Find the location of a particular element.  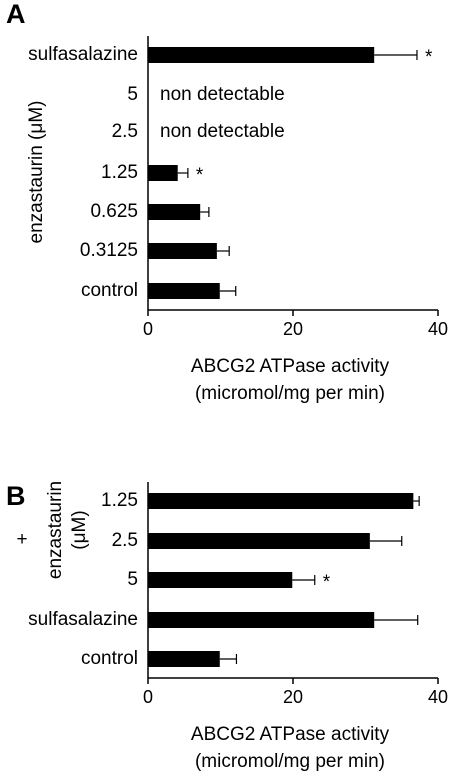

y-tick-label: 0.625 is located at coordinates (114, 211).